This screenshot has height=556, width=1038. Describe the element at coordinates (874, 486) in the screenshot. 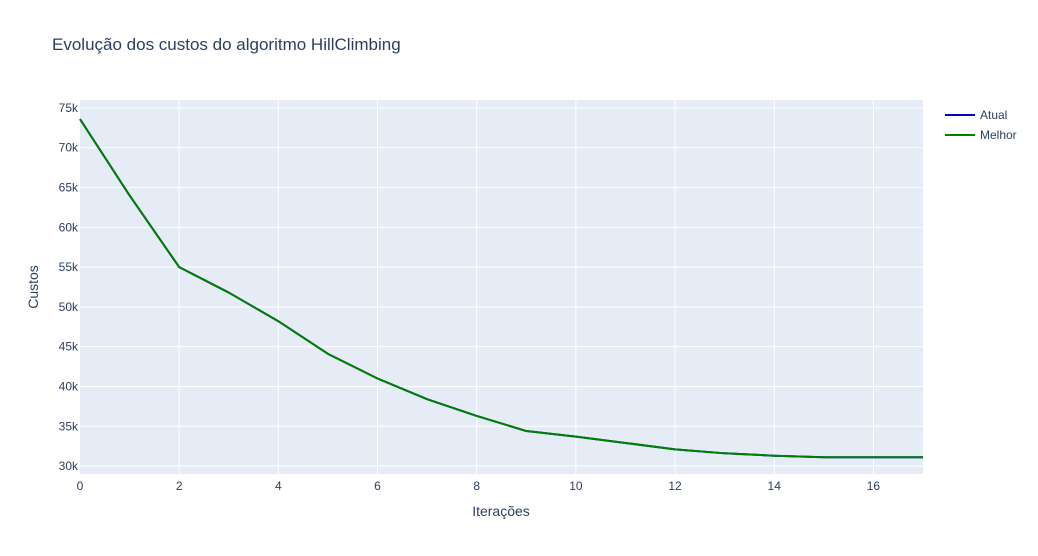

I see `x-tick-label: 16` at that location.